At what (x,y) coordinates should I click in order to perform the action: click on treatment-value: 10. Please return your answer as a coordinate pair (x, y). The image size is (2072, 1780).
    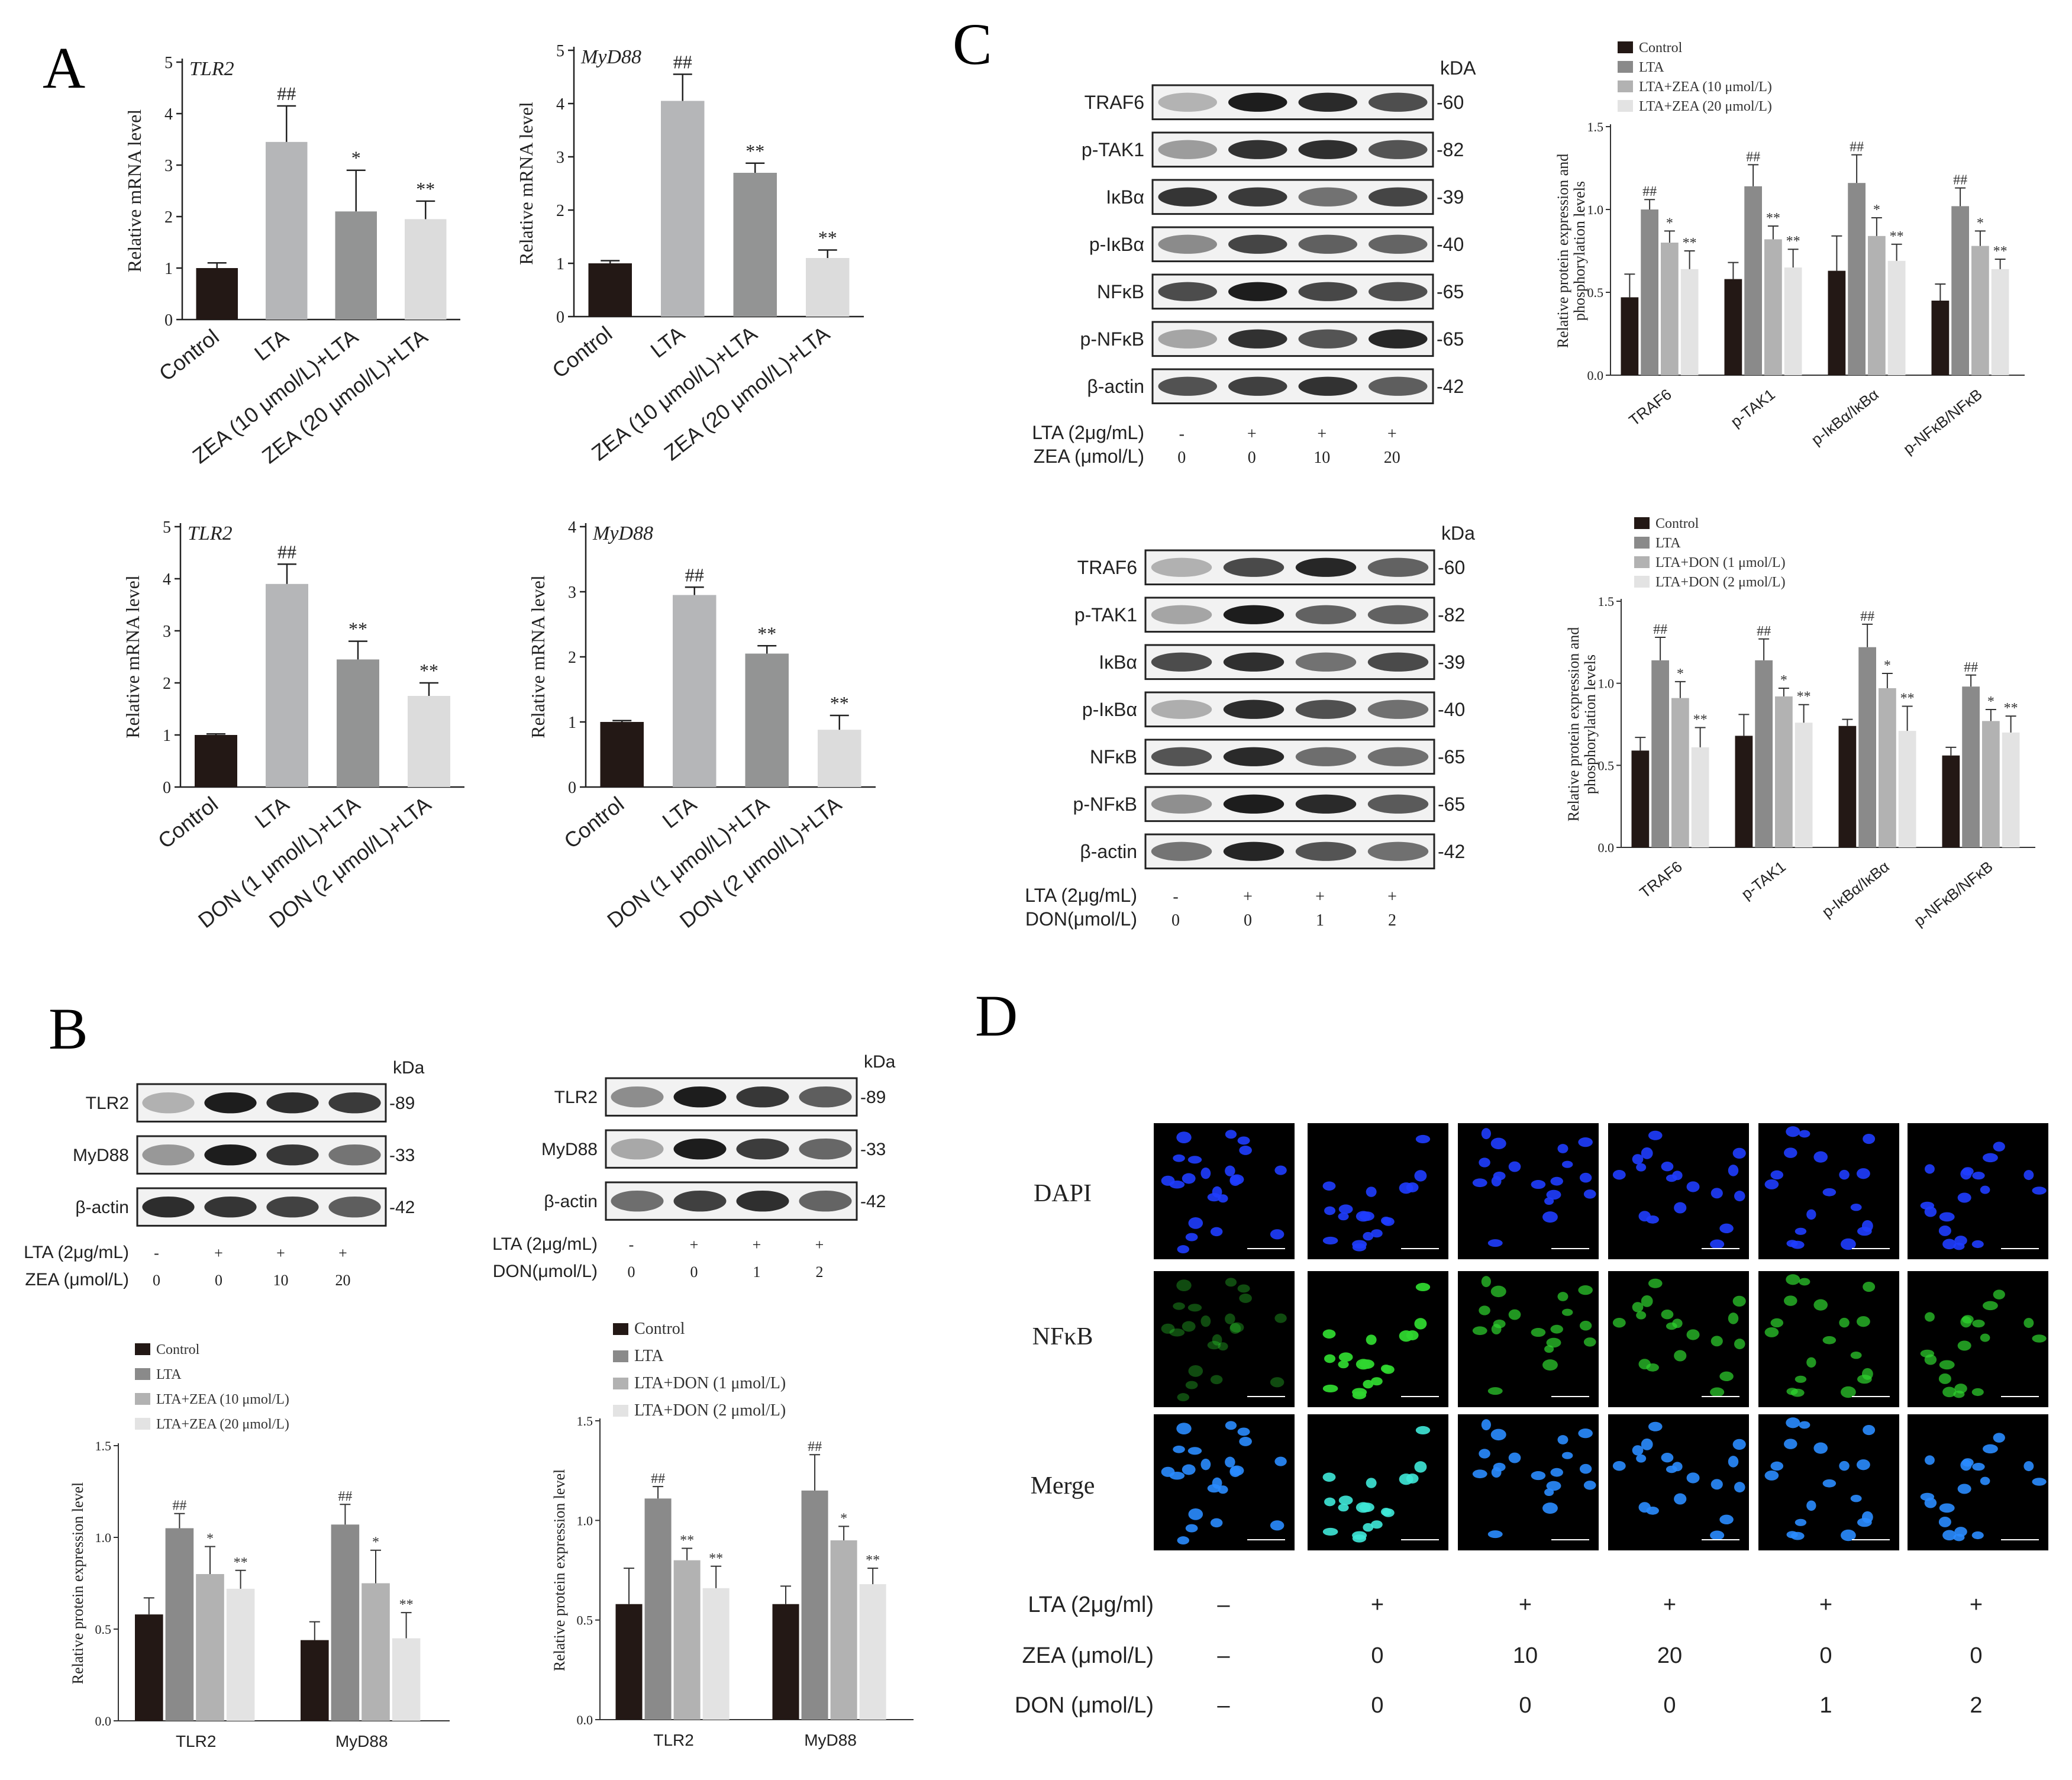
    Looking at the image, I should click on (1321, 458).